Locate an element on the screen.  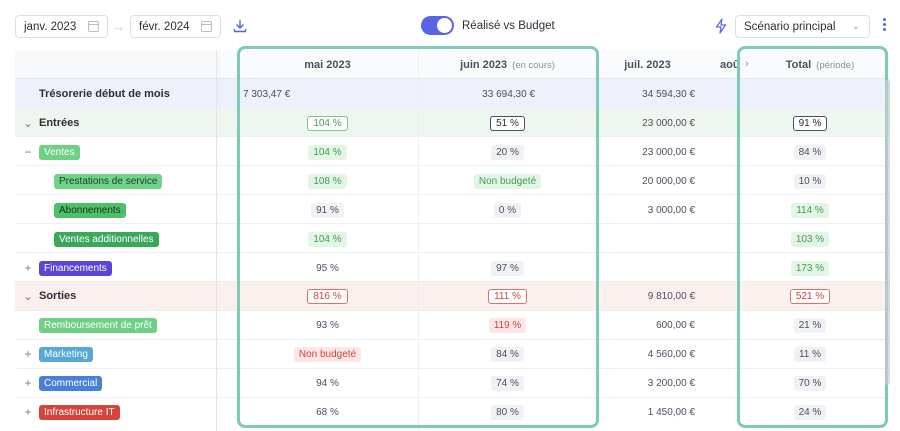
category-tag-infrastructure: Infrastructure IT is located at coordinates (79, 412).